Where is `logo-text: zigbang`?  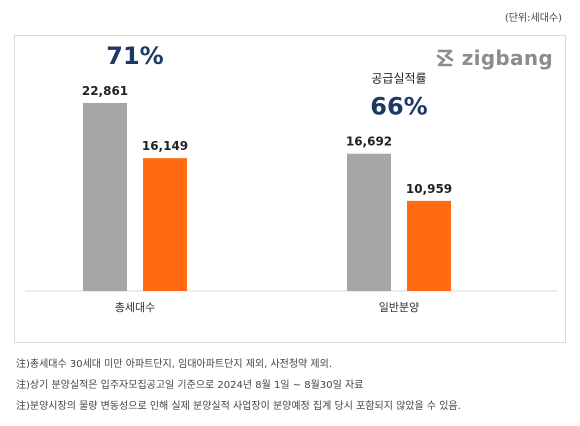
logo-text: zigbang is located at coordinates (507, 58).